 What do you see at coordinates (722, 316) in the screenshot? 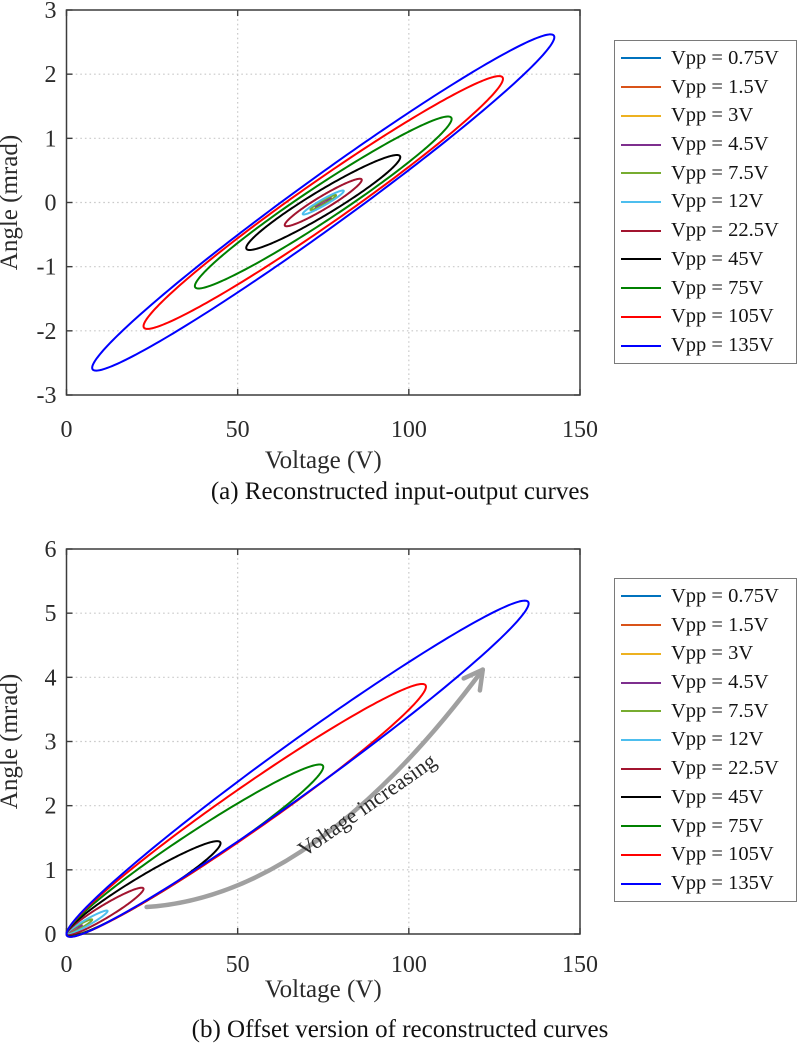
I see `legend-item-label: Vpp = 105V` at bounding box center [722, 316].